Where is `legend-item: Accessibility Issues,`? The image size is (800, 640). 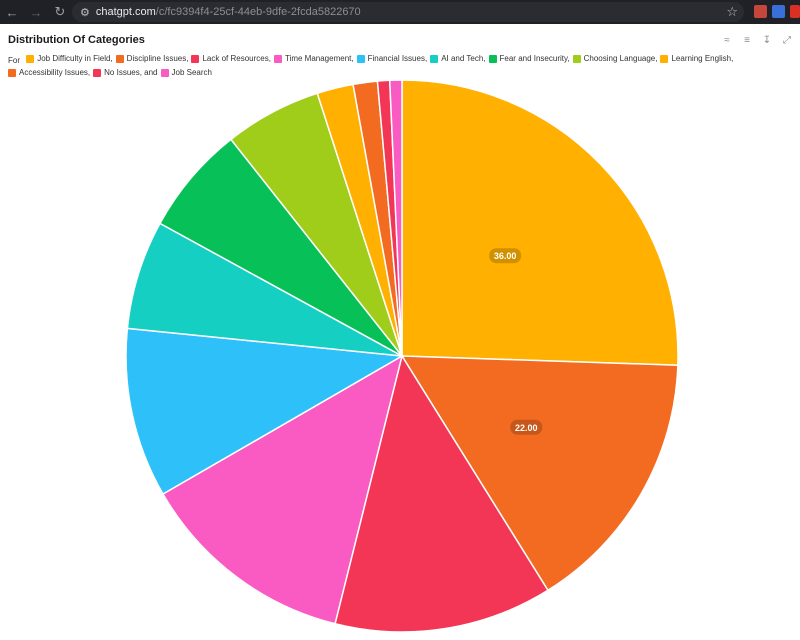
legend-item: Accessibility Issues, is located at coordinates (49, 73).